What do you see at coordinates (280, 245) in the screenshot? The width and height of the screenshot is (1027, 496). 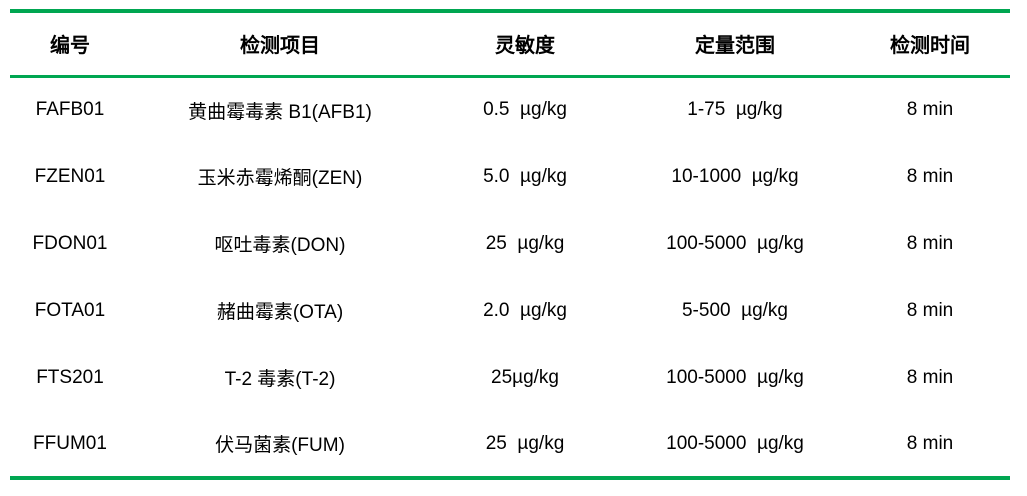 I see `cell-item: 呕吐毒素(DON)` at bounding box center [280, 245].